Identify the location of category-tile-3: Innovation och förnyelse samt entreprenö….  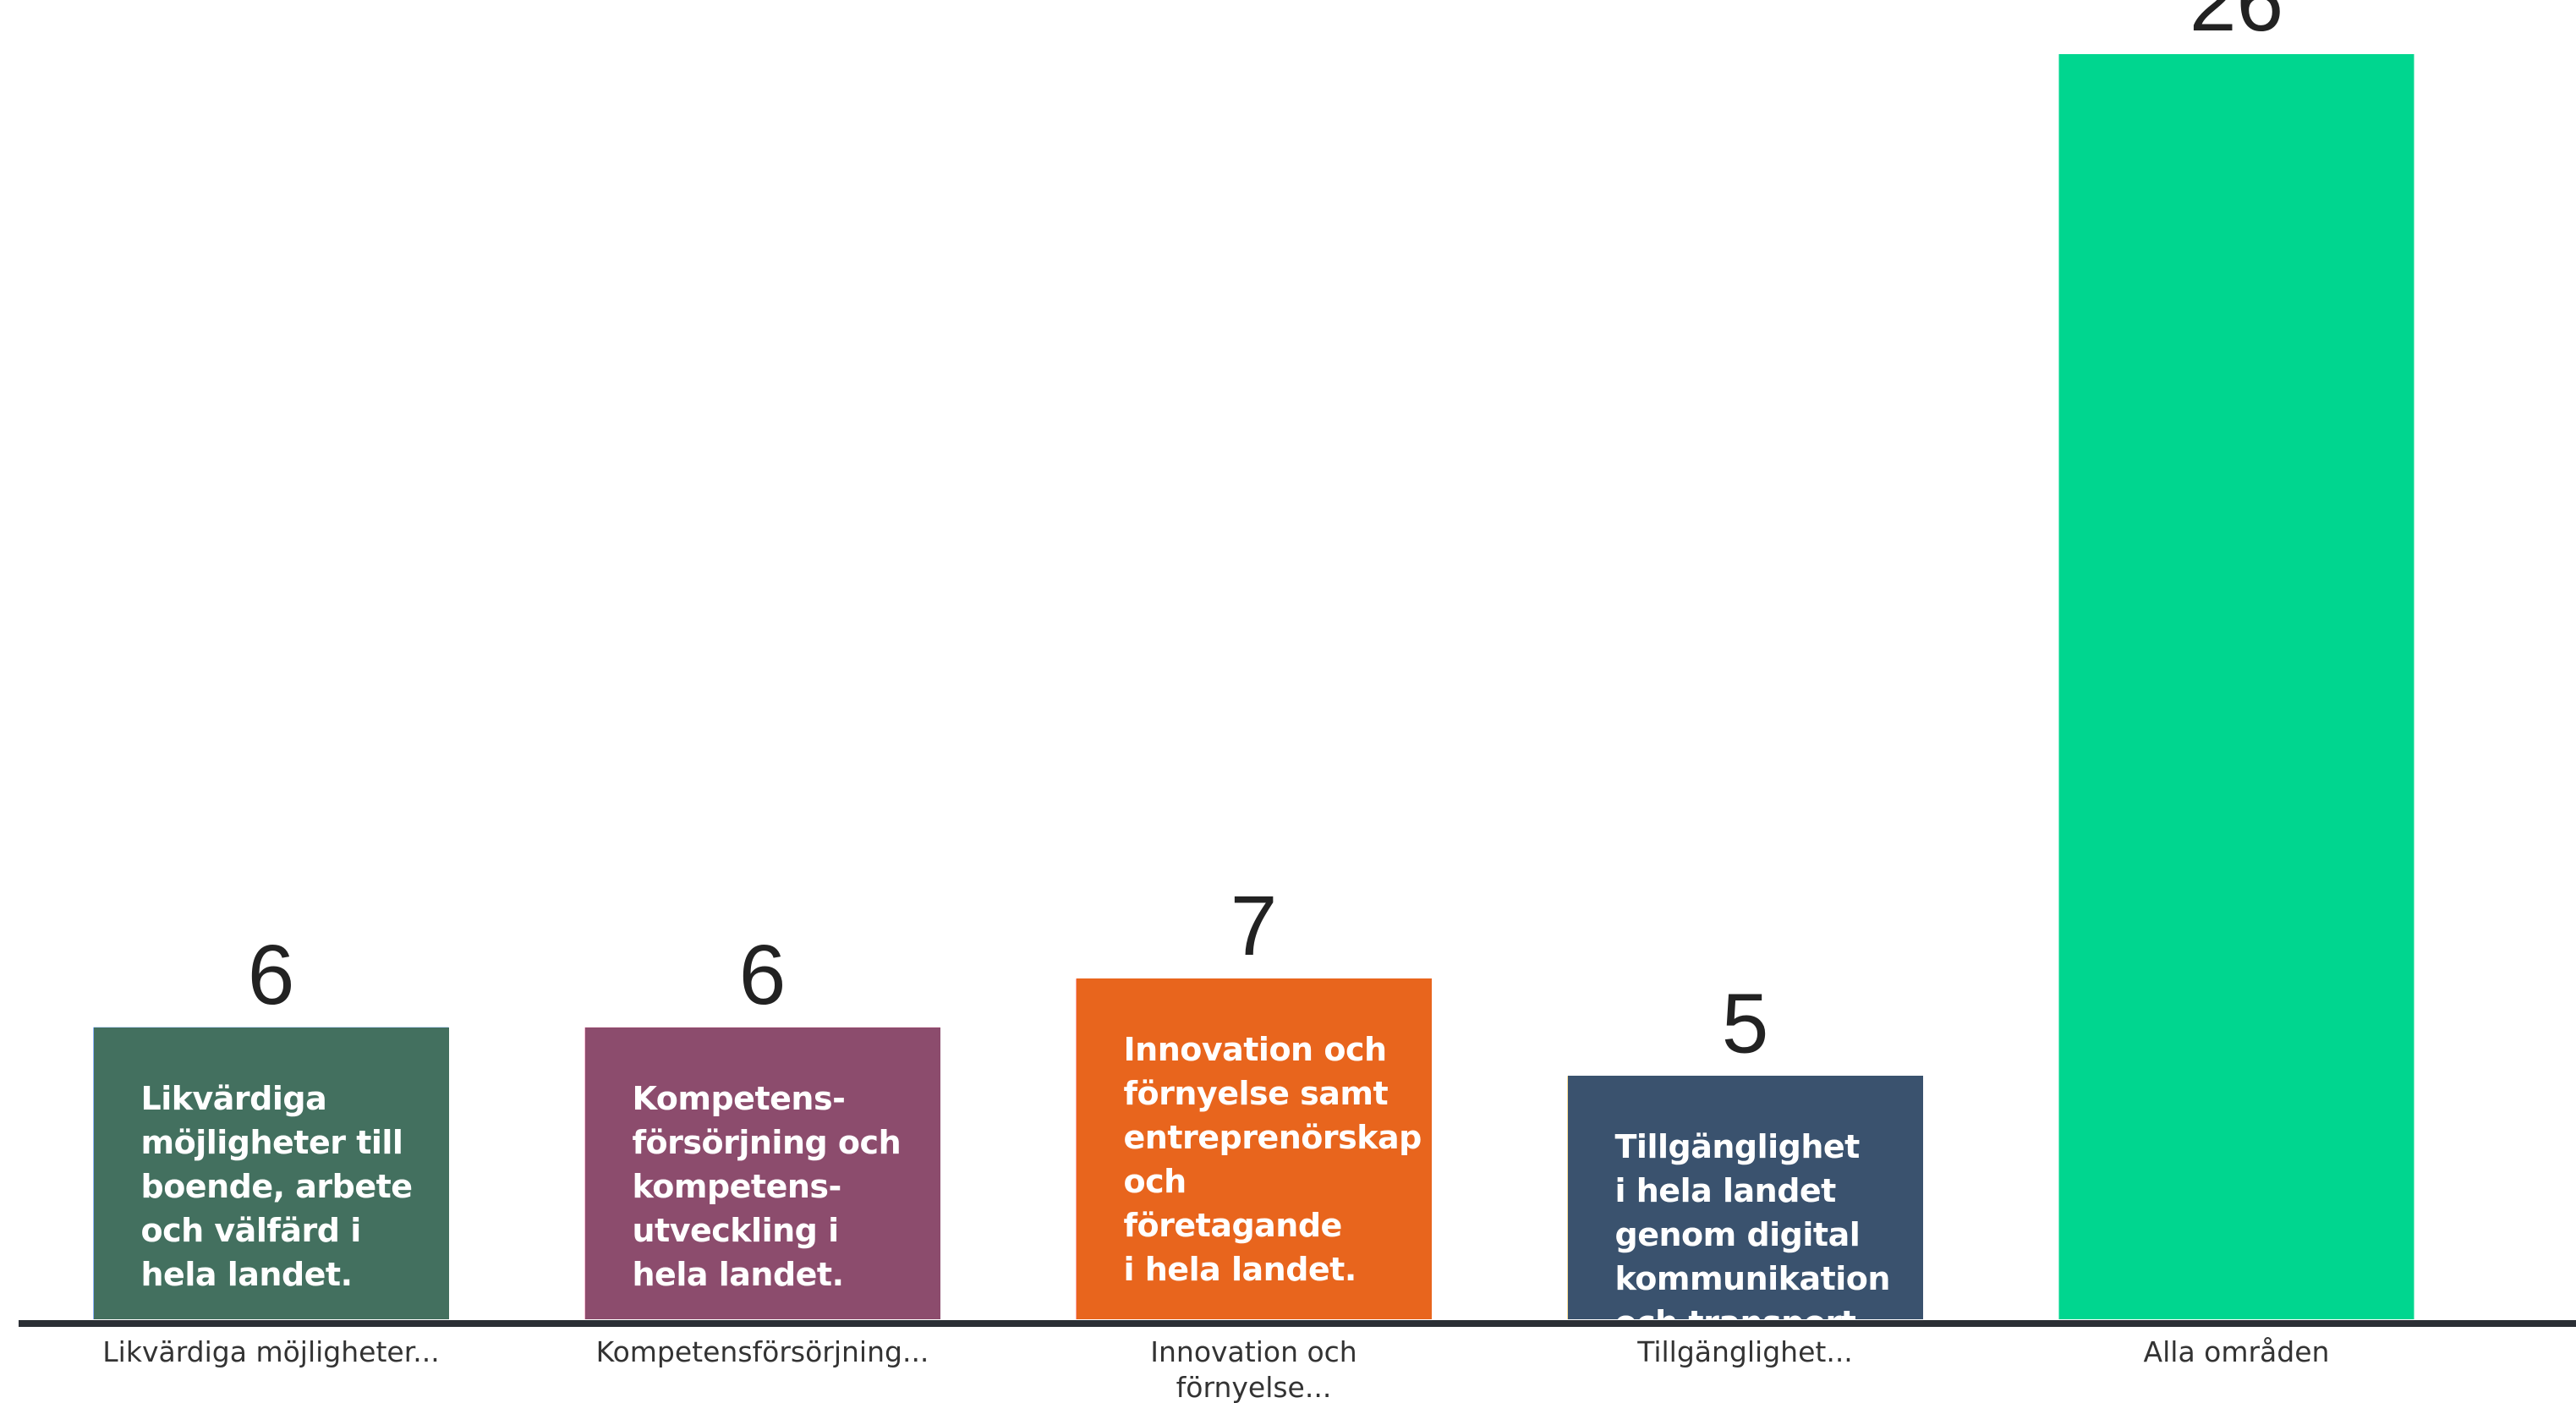
(1254, 1148).